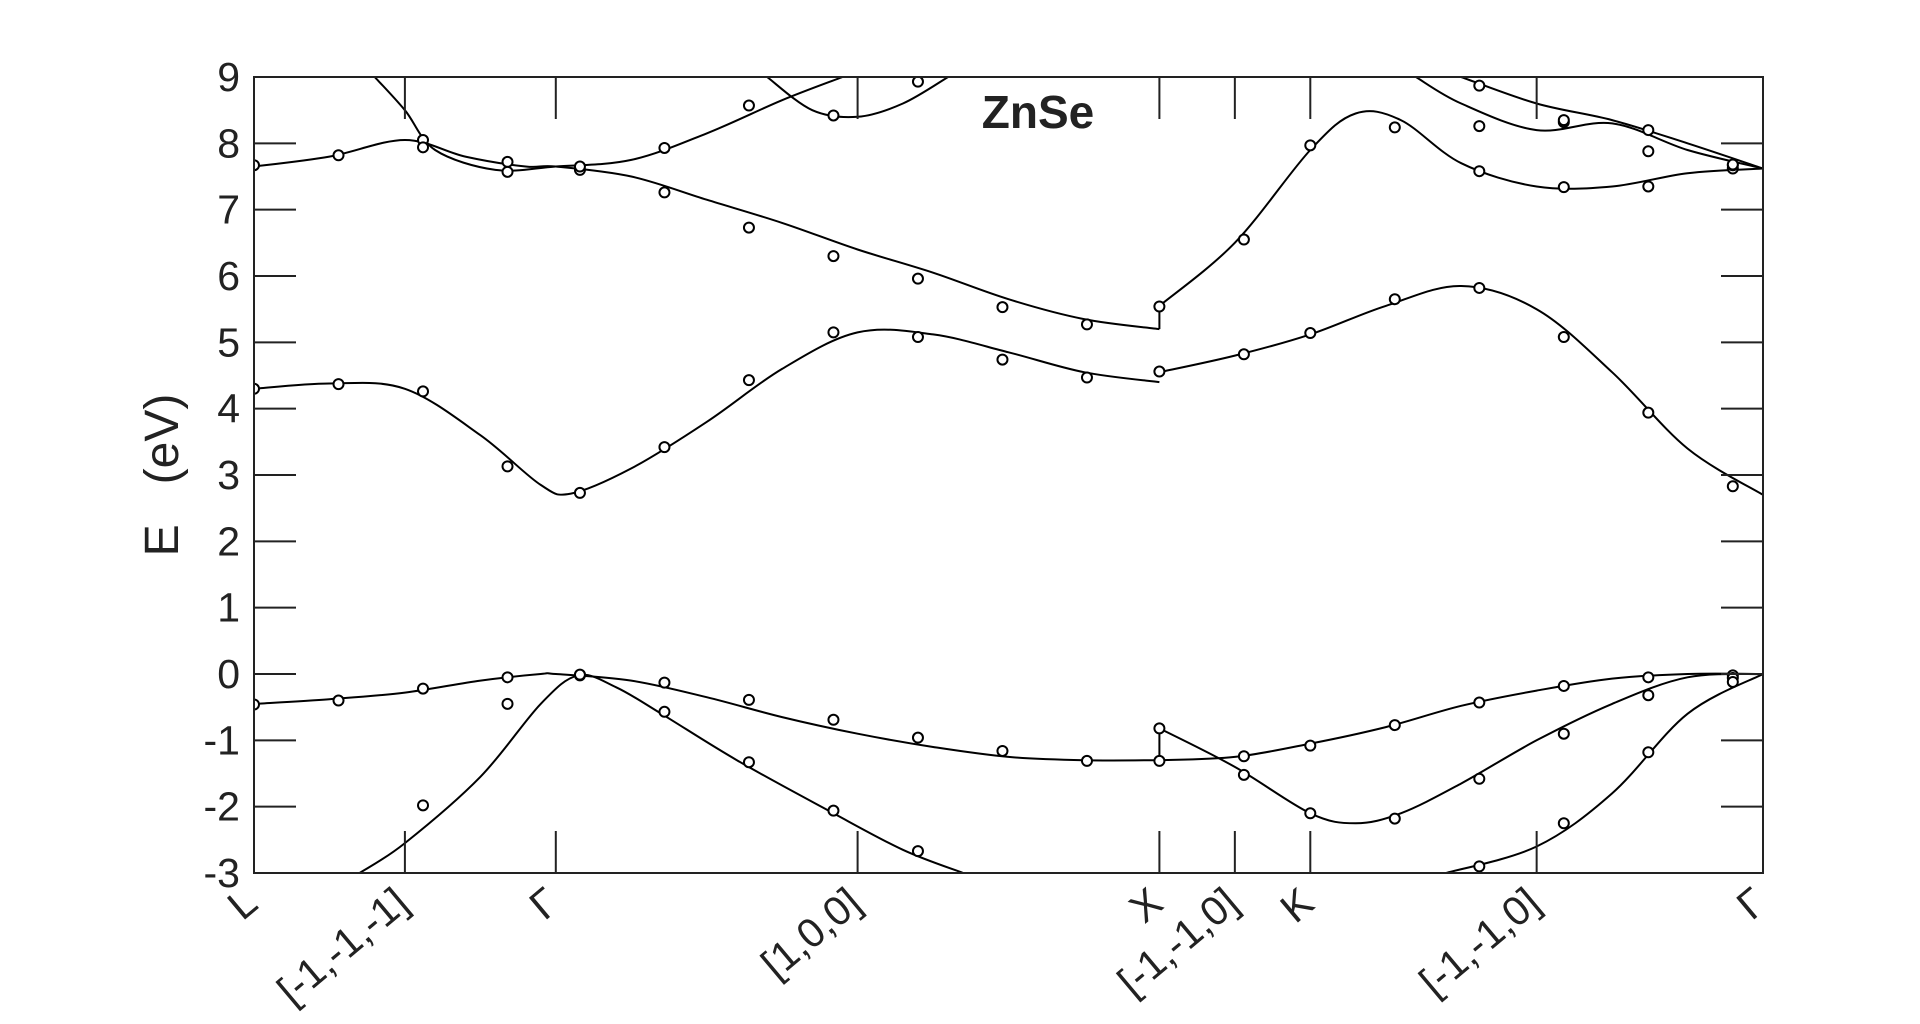  Describe the element at coordinates (222, 873) in the screenshot. I see `y-tick-label-0: -3` at that location.